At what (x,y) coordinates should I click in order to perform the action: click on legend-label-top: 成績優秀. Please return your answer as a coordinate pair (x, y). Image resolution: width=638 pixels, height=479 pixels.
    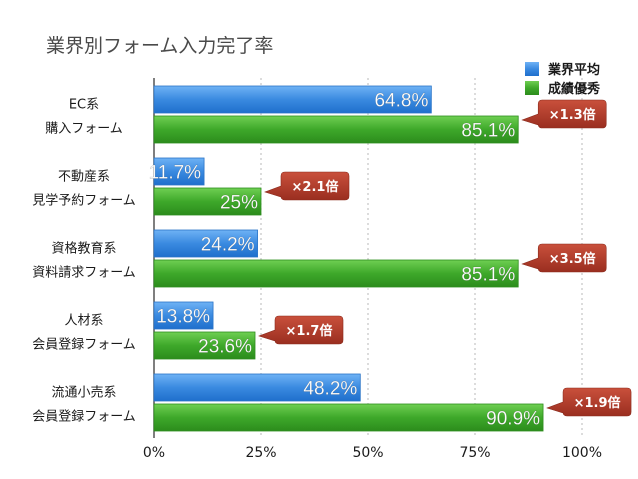
    Looking at the image, I should click on (574, 89).